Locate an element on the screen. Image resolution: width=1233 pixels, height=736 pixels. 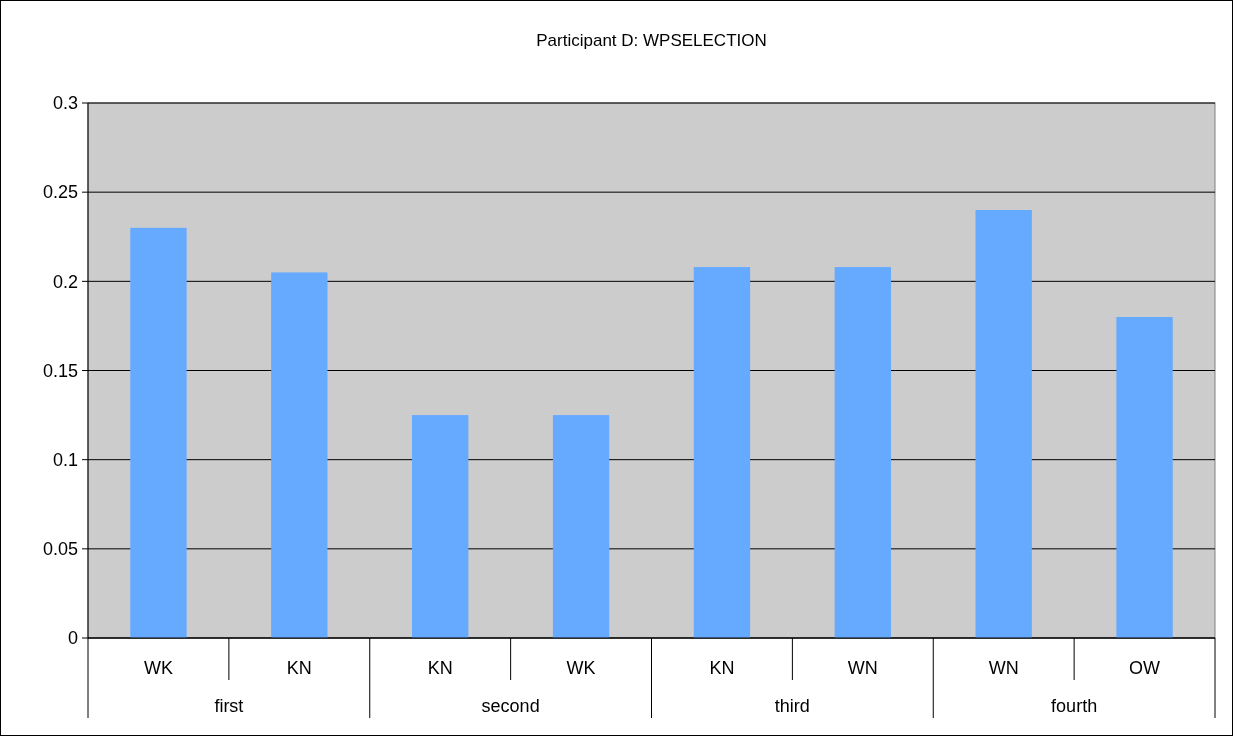
chart-title: Participant D: WPSELECTION is located at coordinates (651, 40).